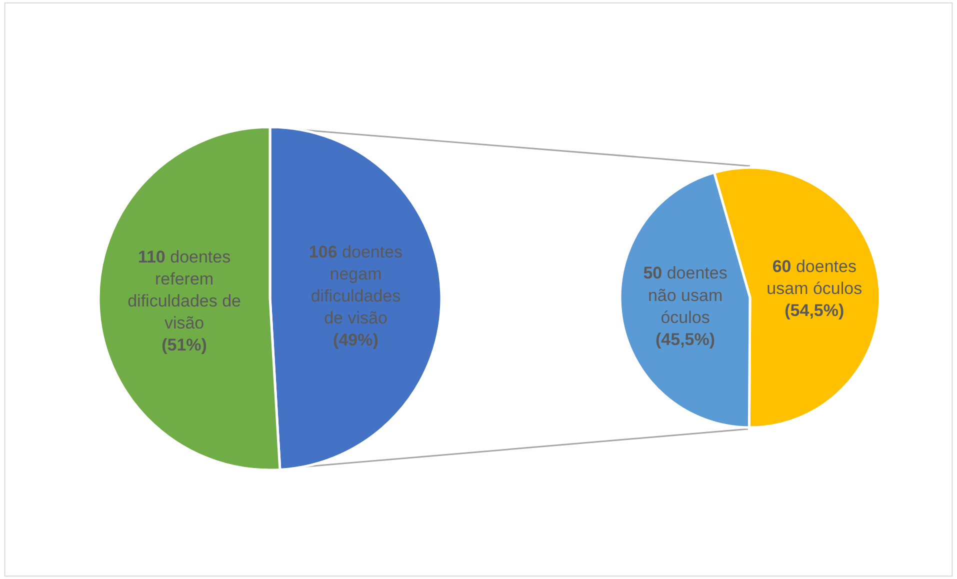  I want to click on data-label: 50 doentes não usam óculos (45,5%), so click(685, 307).